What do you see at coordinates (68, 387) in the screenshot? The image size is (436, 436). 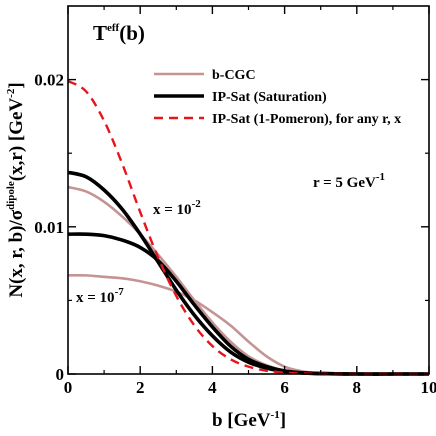 I see `x-tick-label: 0` at bounding box center [68, 387].